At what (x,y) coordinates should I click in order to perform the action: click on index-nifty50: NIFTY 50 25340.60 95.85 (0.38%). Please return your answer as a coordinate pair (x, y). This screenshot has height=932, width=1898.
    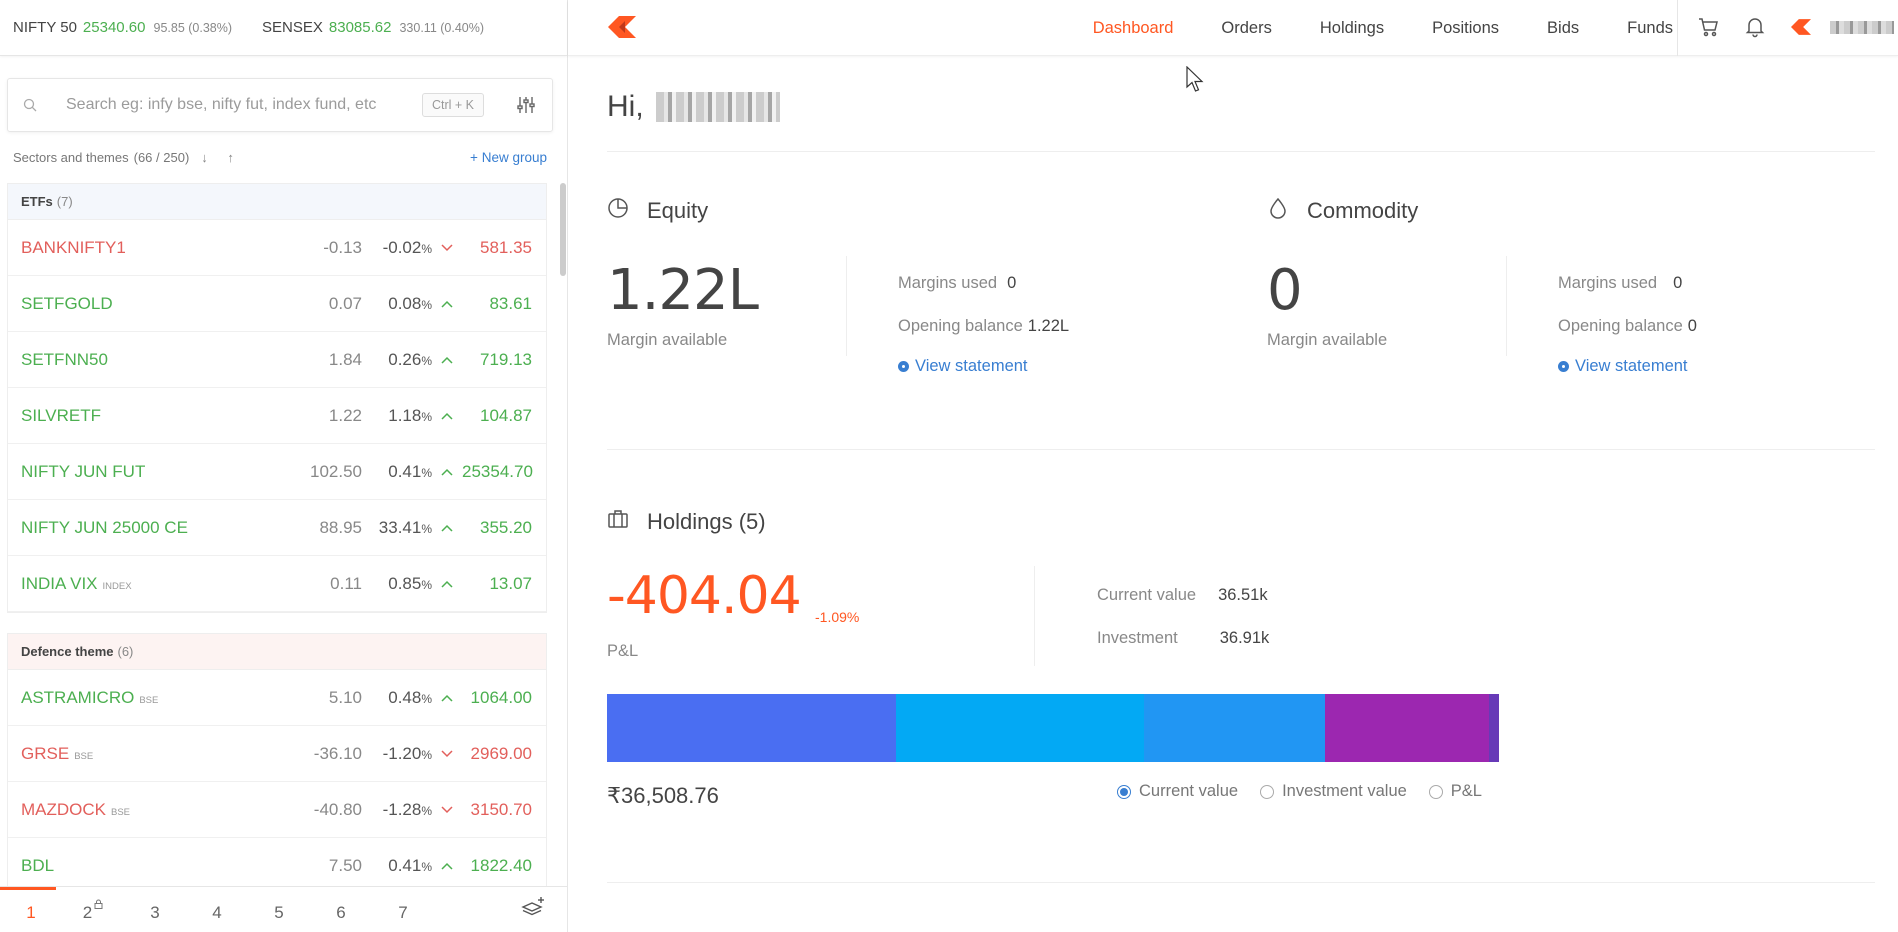
    Looking at the image, I should click on (122, 27).